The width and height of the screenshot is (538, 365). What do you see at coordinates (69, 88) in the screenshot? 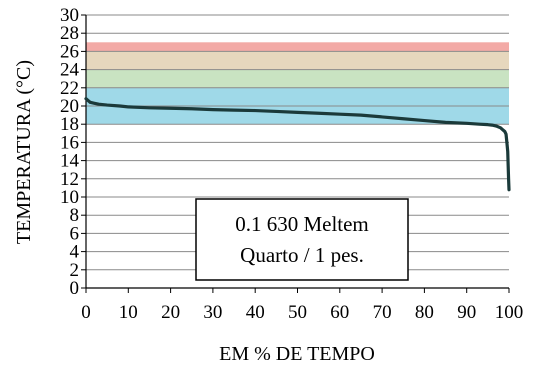
I see `y-tick-label-22: 22` at bounding box center [69, 88].